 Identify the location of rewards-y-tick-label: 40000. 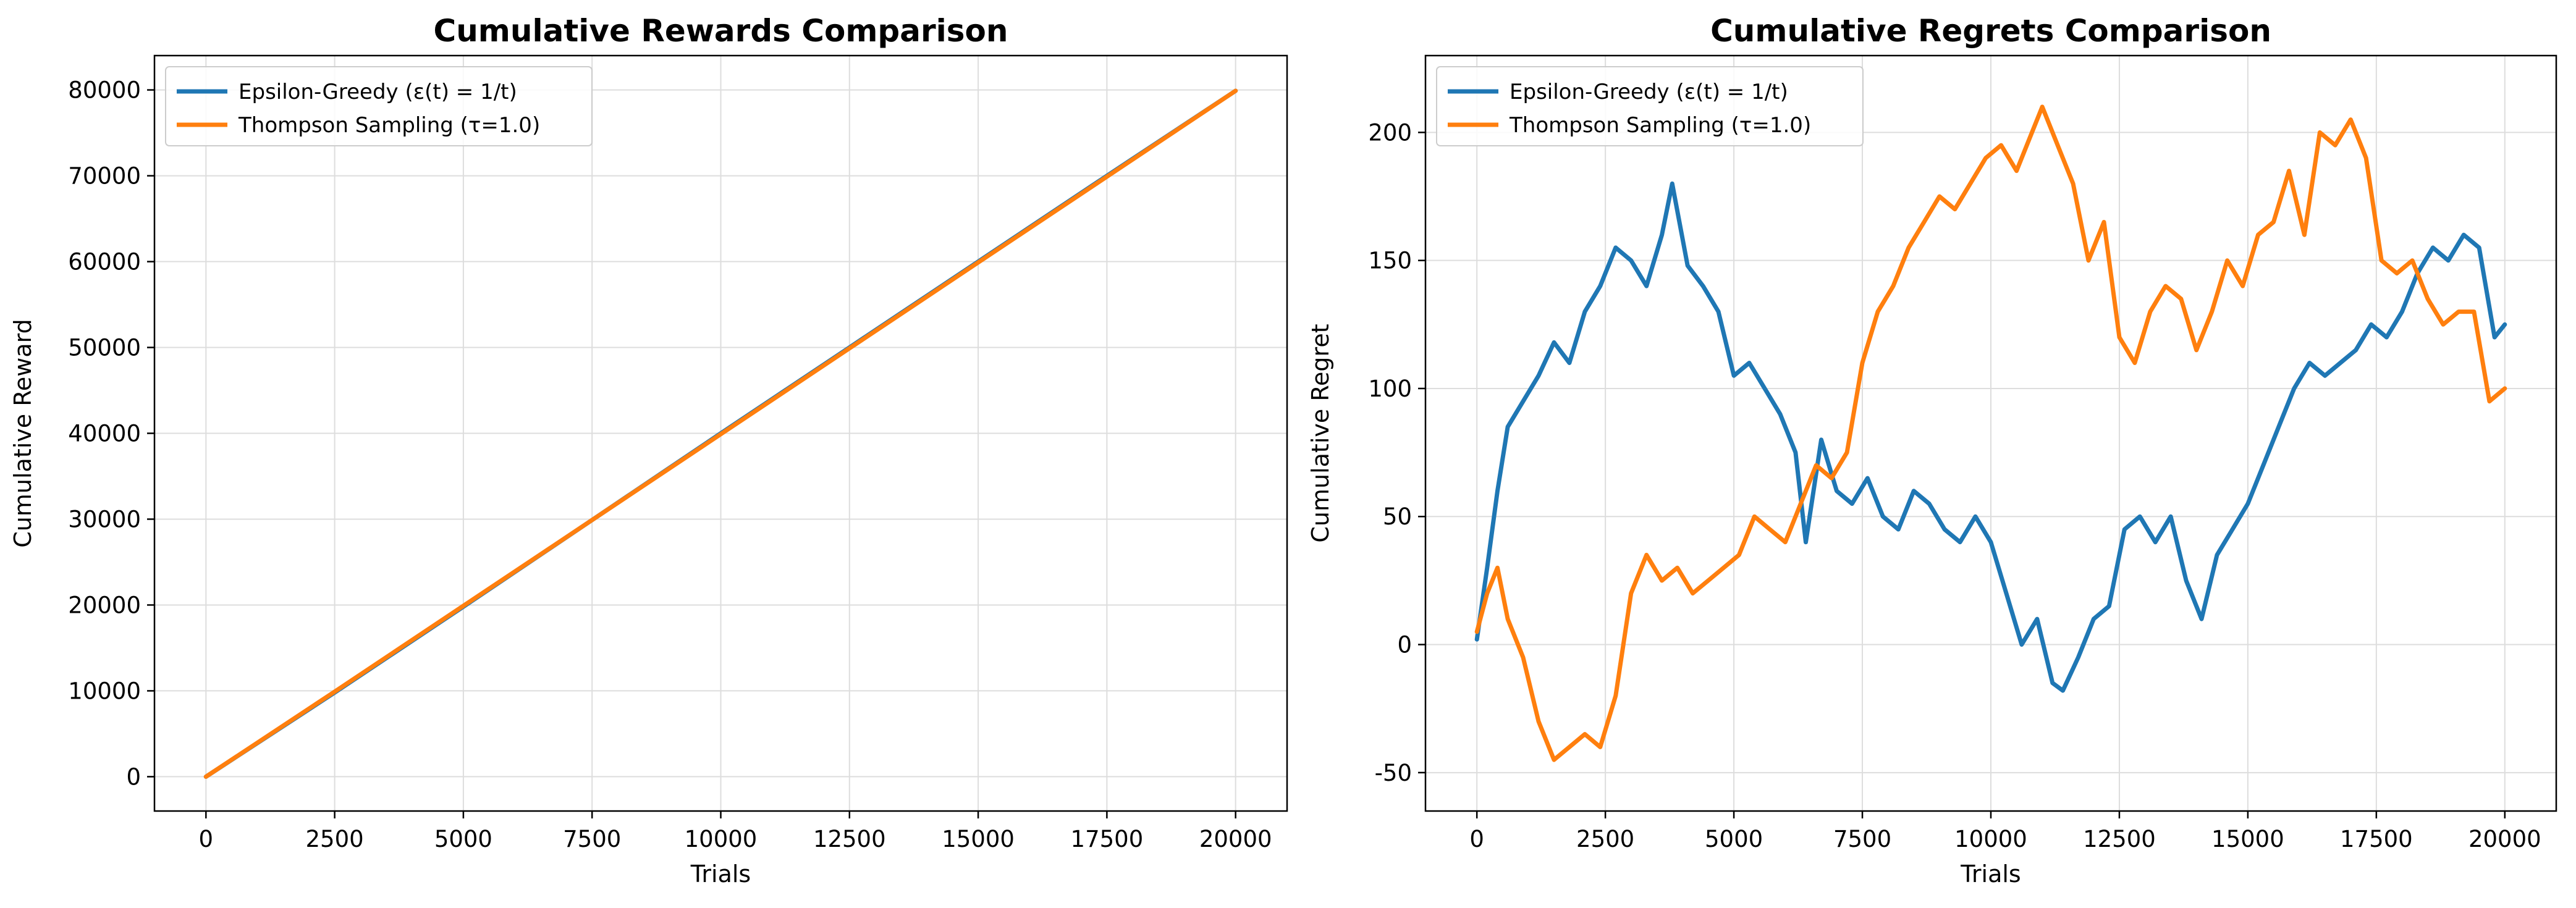
(104, 434).